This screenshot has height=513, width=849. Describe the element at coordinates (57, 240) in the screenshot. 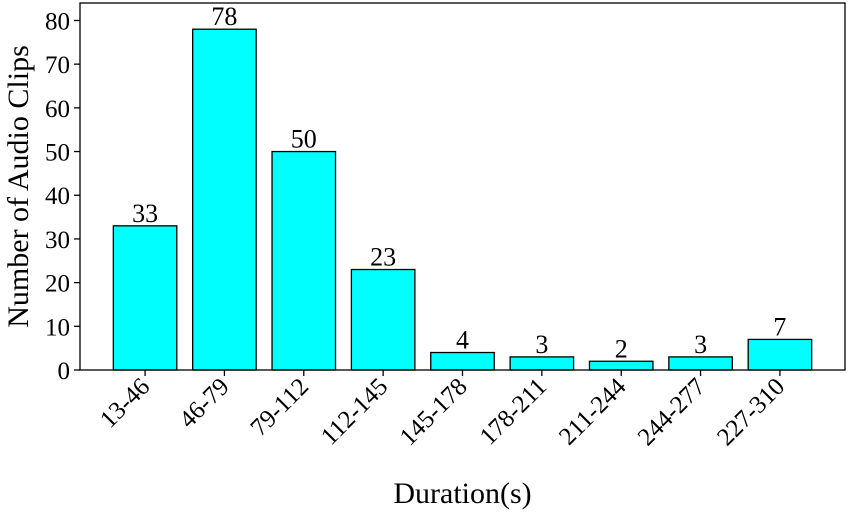

I see `y-tick-label: 30` at that location.